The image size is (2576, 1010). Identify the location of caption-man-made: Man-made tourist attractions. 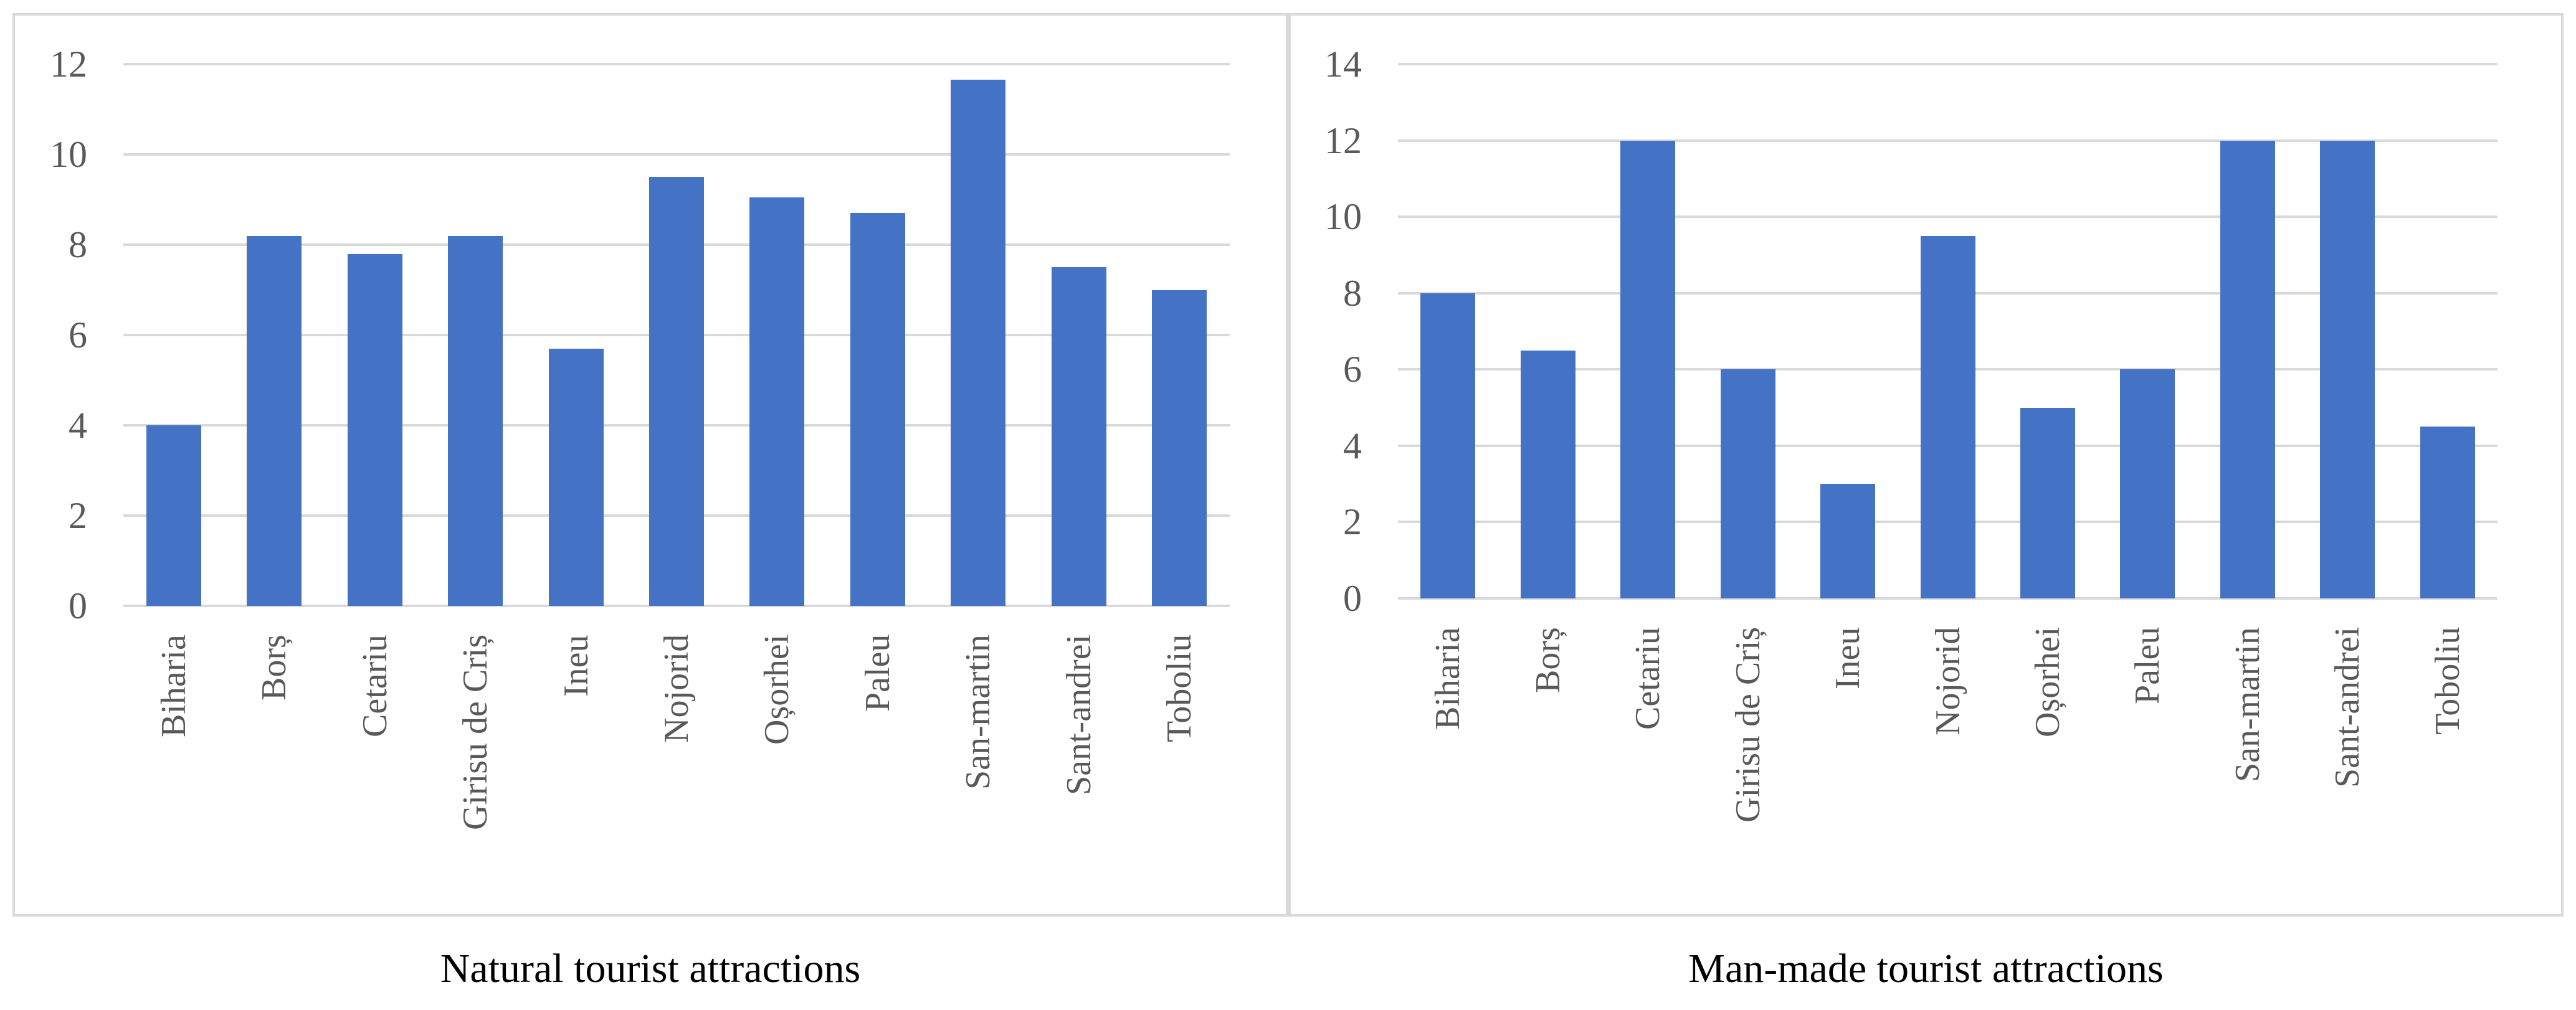
(1926, 968).